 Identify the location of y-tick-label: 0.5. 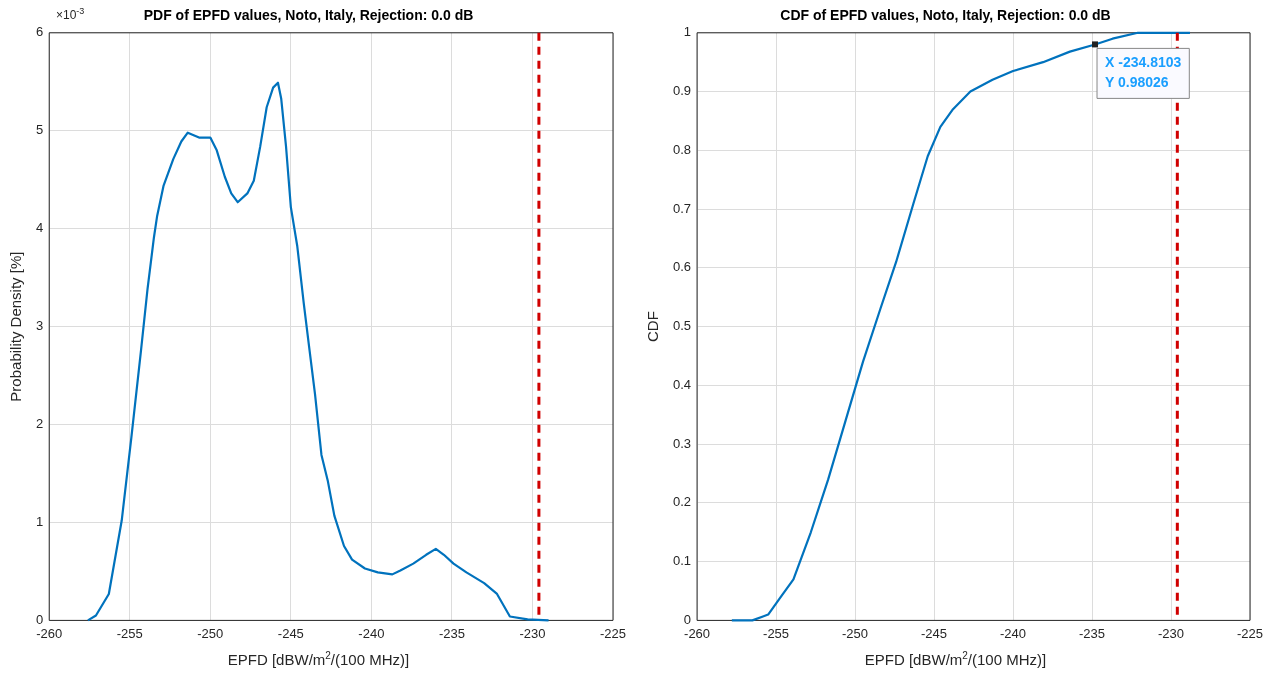
(682, 326).